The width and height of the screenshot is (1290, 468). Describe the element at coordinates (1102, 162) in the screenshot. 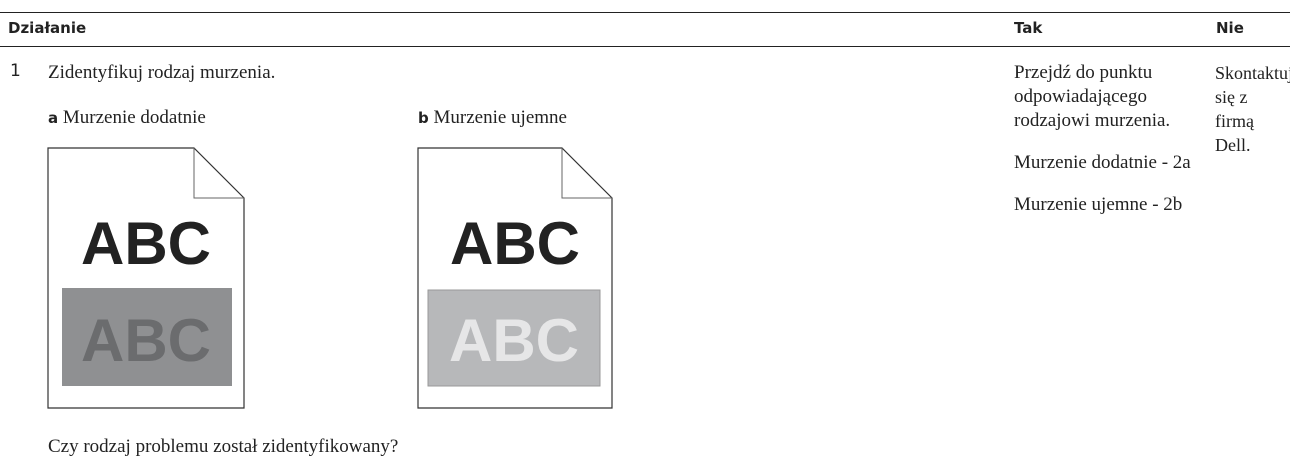

I see `yes-text: Murzenie dodatnie - 2a` at that location.